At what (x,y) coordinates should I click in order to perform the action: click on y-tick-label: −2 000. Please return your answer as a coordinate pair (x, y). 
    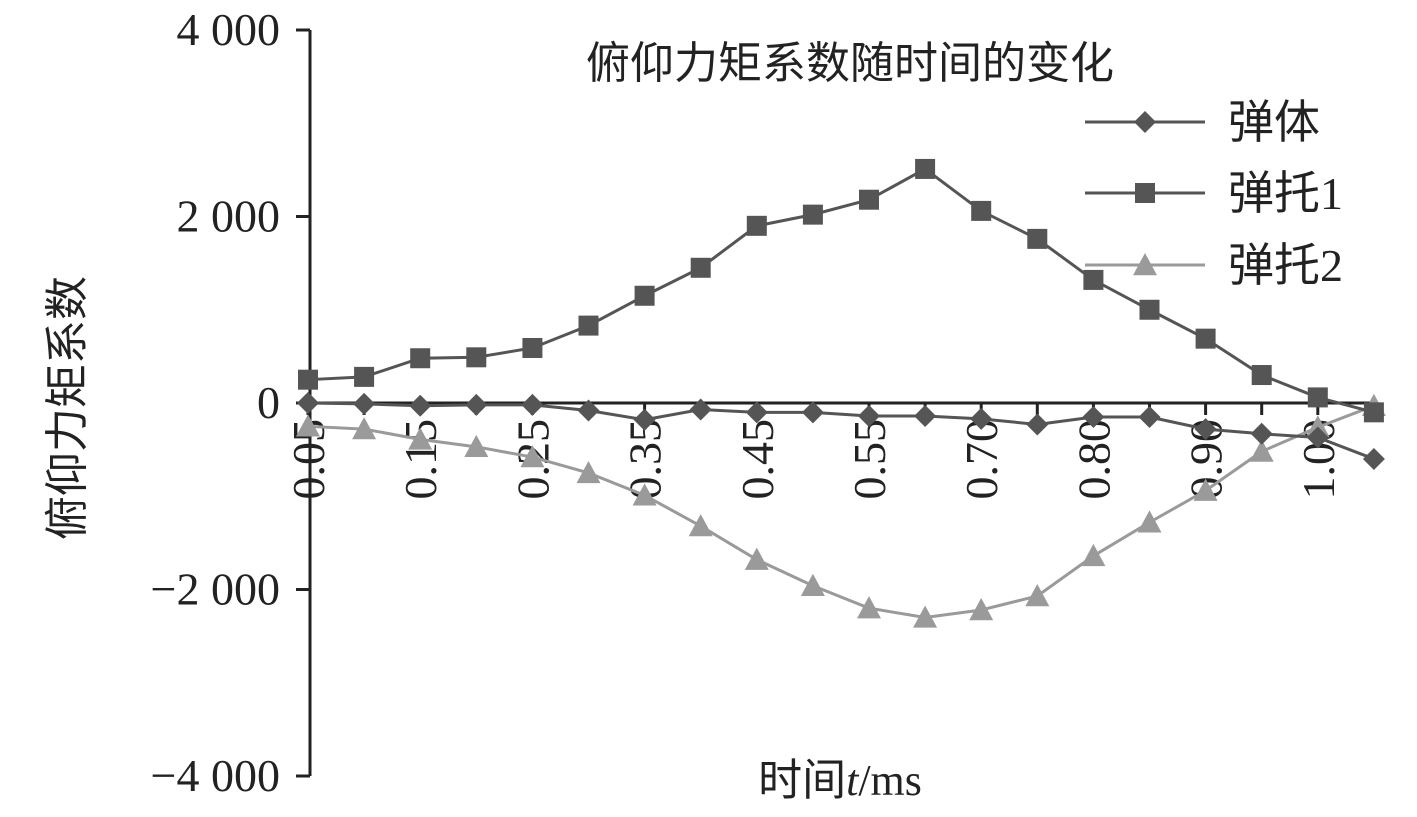
    Looking at the image, I should click on (215, 589).